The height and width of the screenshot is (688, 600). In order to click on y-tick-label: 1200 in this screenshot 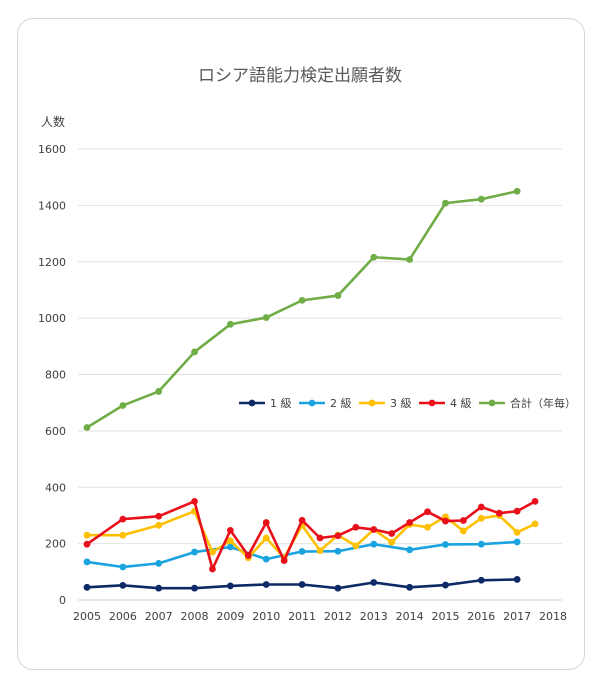, I will do `click(52, 262)`.